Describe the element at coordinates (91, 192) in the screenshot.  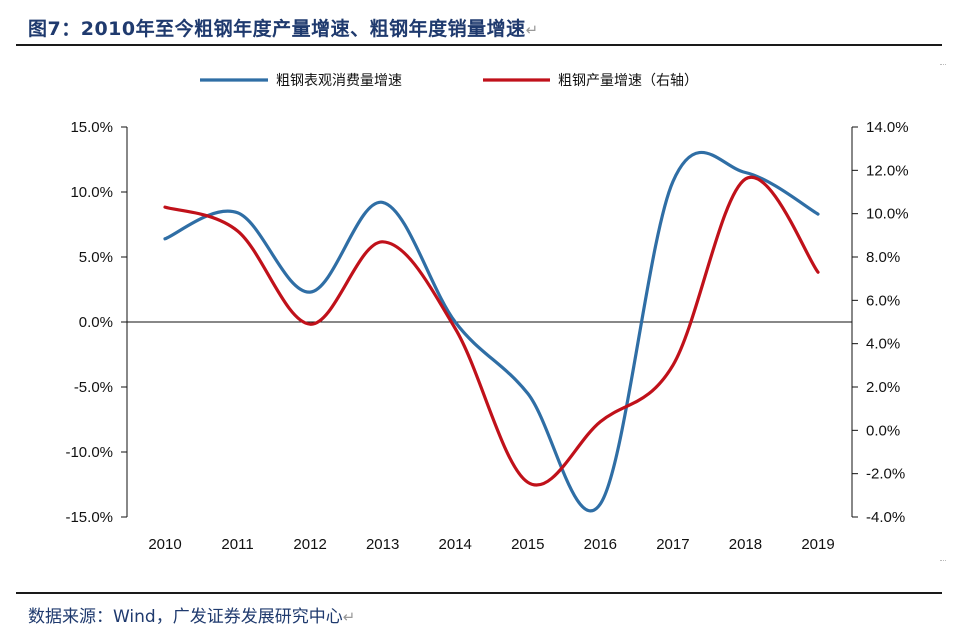
I see `left-tick-label: 10.0%` at that location.